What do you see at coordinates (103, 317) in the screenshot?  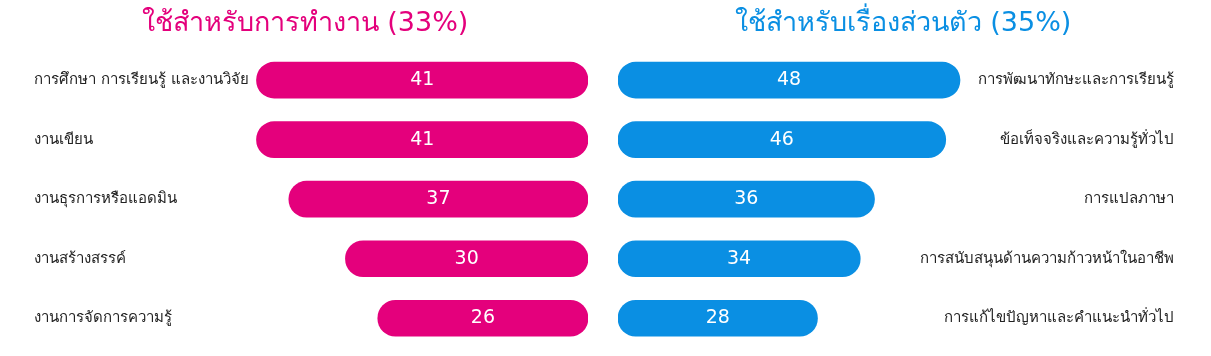 I see `y-tick-label: งานการจัดการความรู้` at bounding box center [103, 317].